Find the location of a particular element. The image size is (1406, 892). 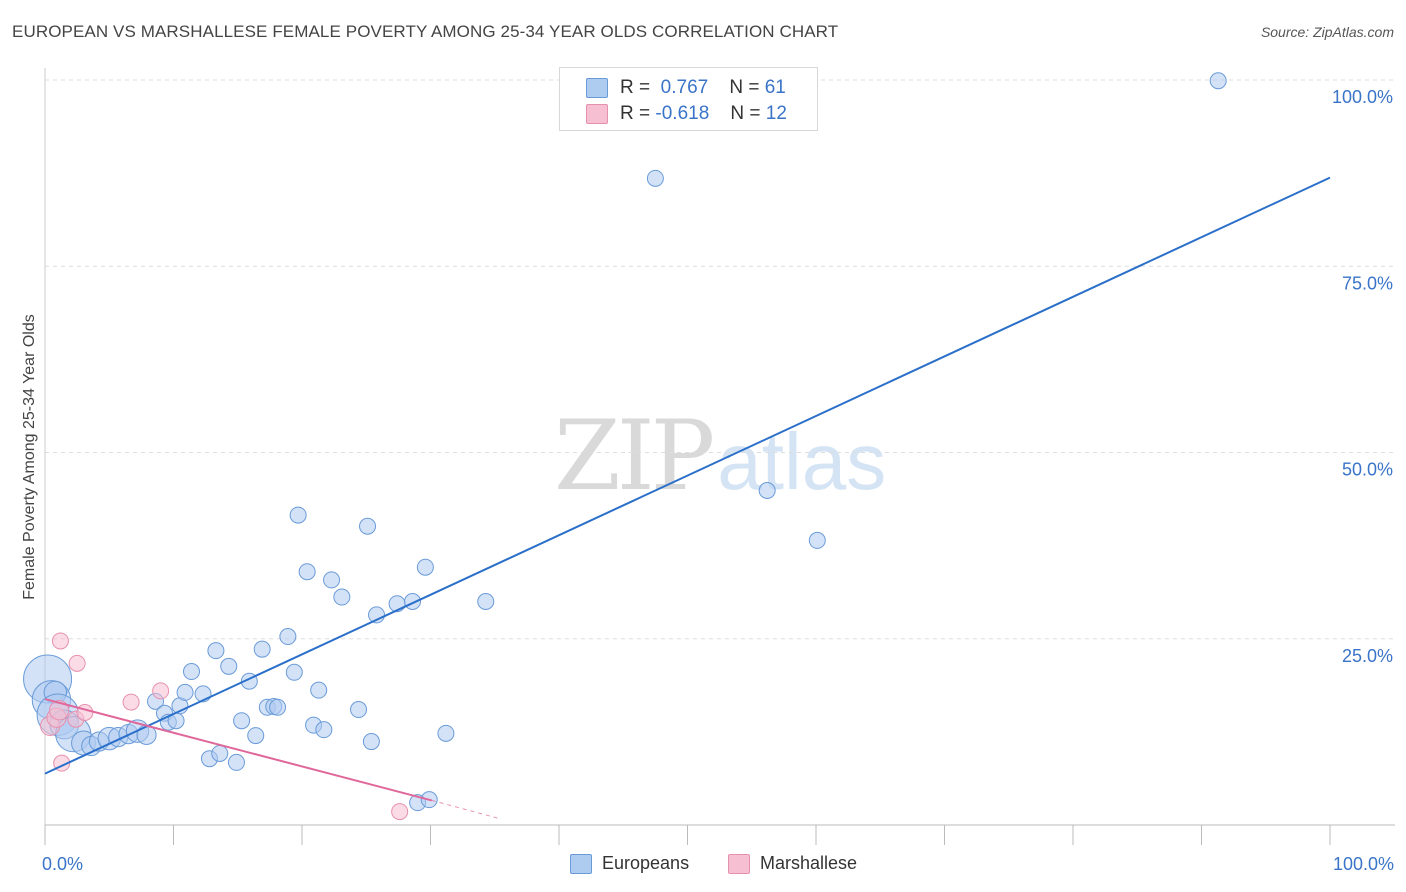

watermark-zip: ZIP is located at coordinates (634, 456).